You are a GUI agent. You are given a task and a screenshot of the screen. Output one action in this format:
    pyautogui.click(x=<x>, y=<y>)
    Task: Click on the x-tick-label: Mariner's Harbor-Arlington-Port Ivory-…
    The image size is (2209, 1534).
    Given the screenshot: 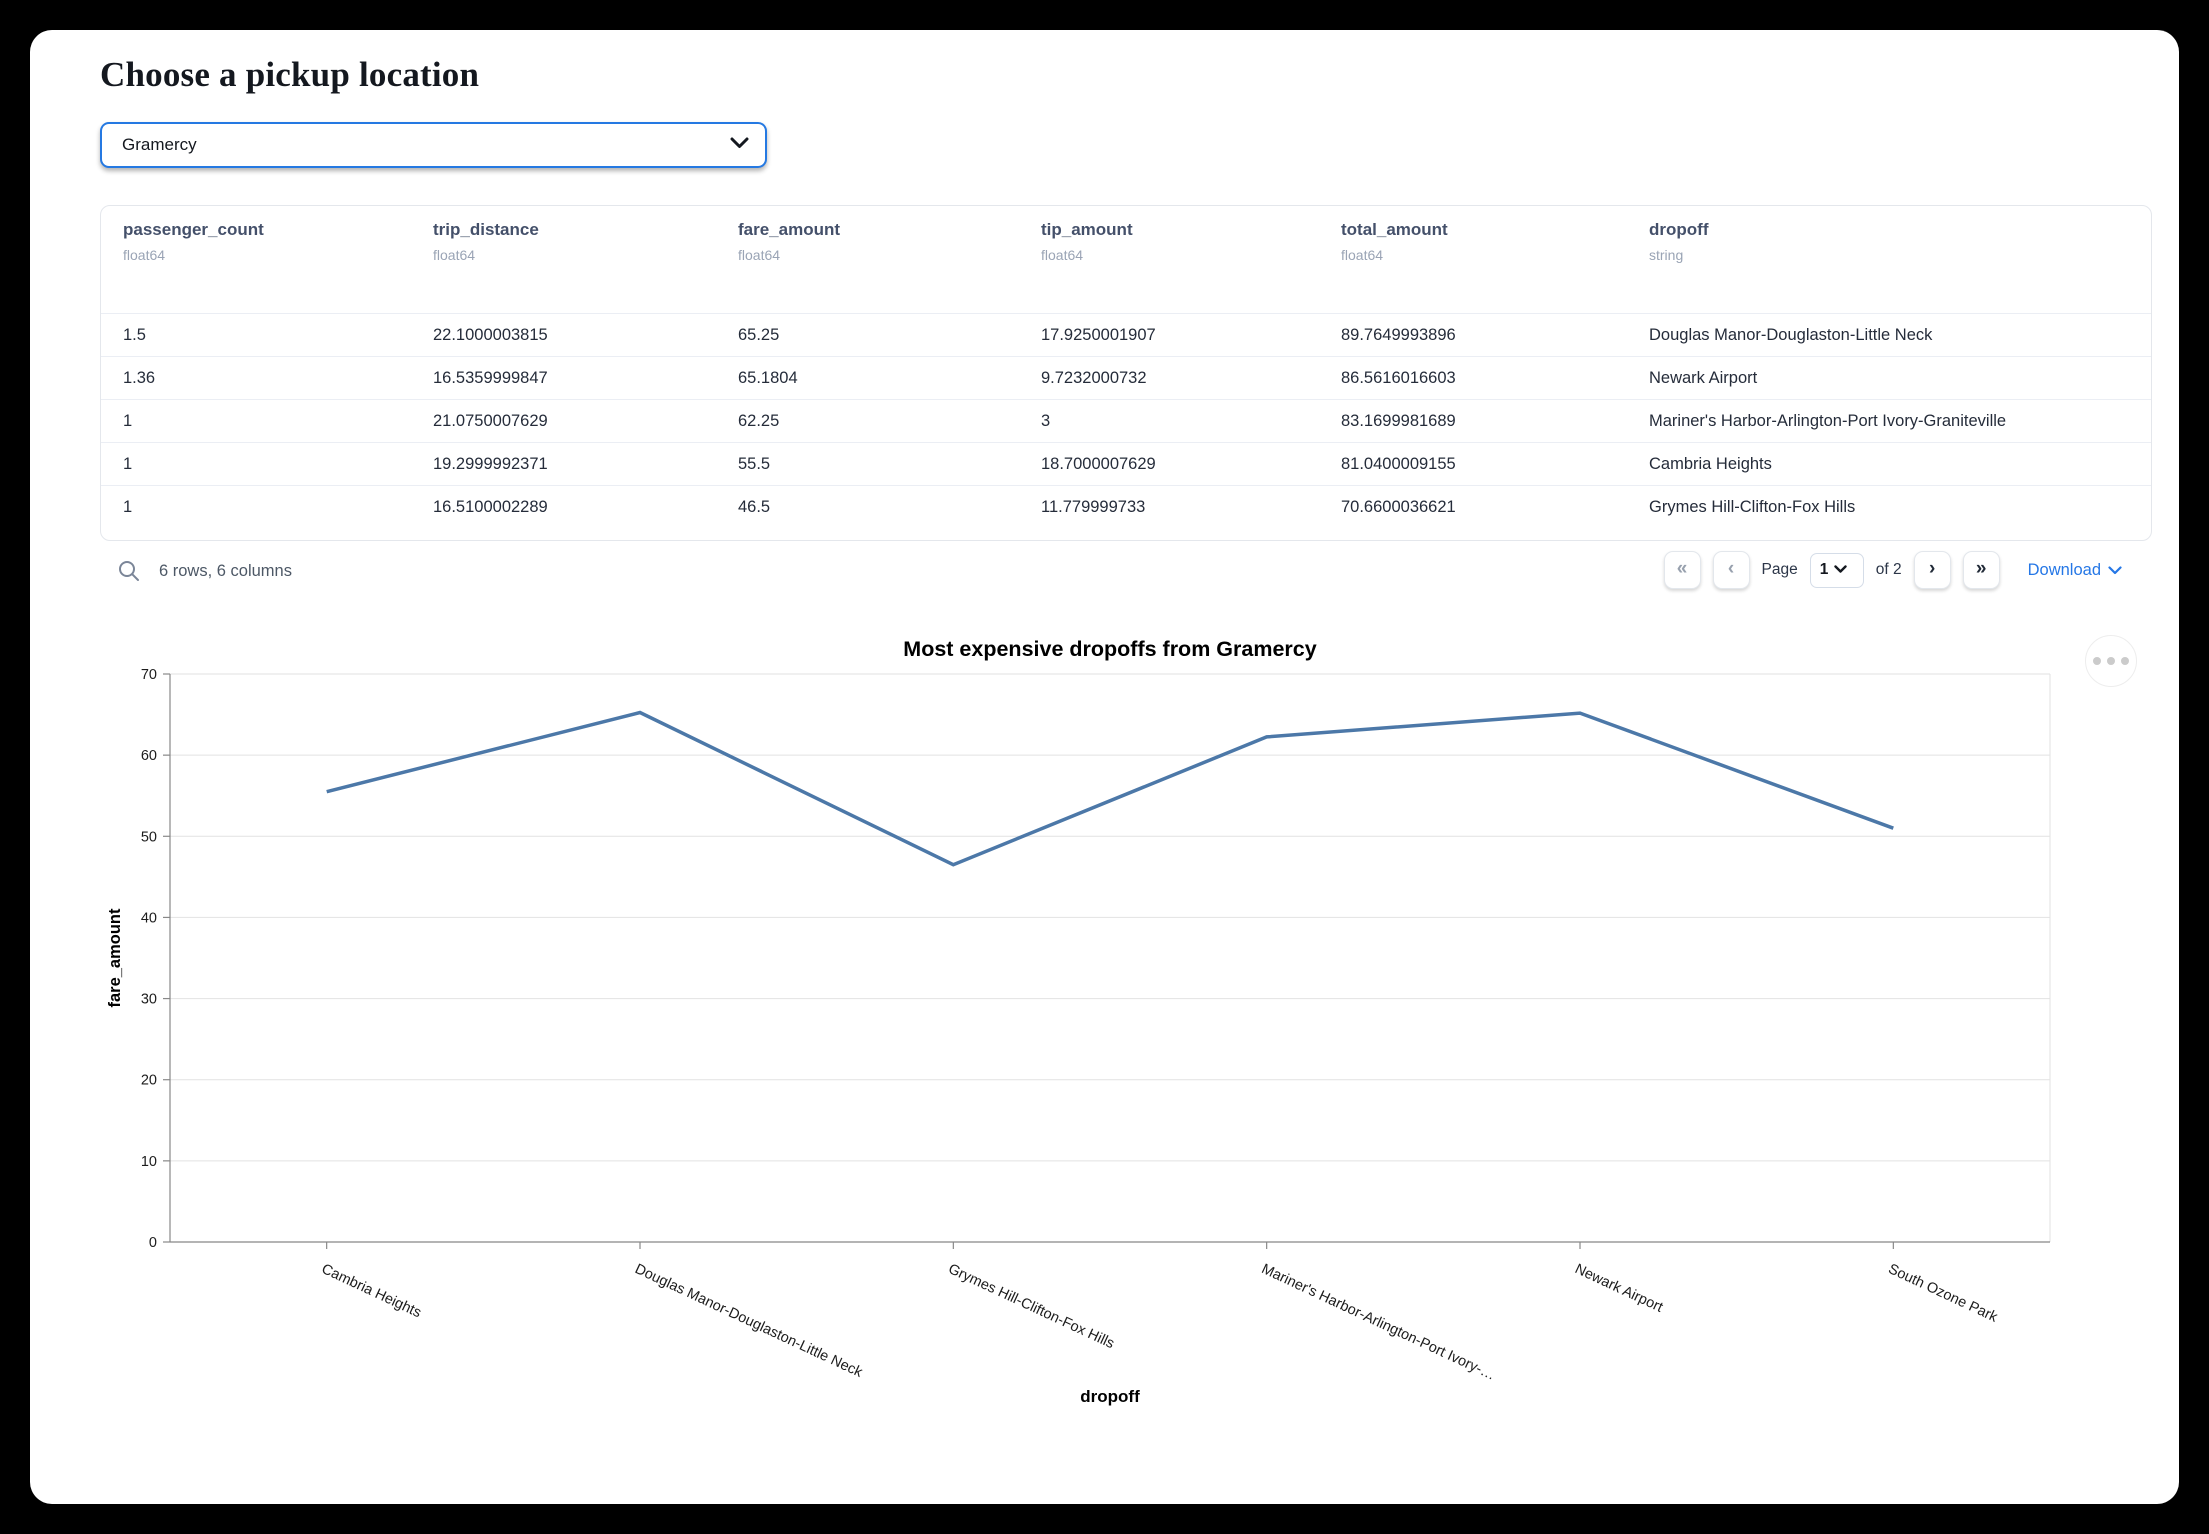 What is the action you would take?
    pyautogui.click(x=1378, y=1322)
    